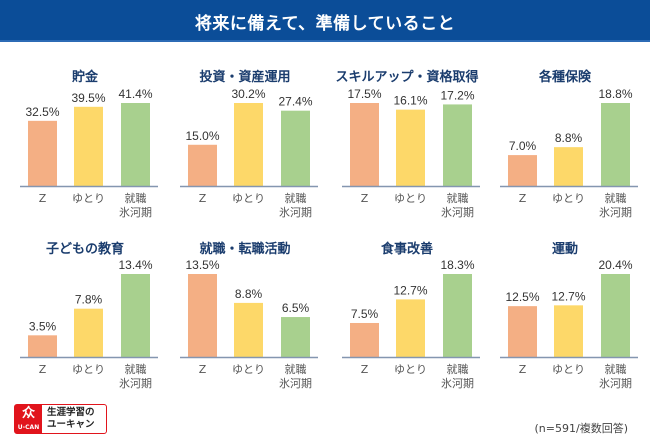  What do you see at coordinates (89, 300) in the screenshot?
I see `data-label: 7.8%` at bounding box center [89, 300].